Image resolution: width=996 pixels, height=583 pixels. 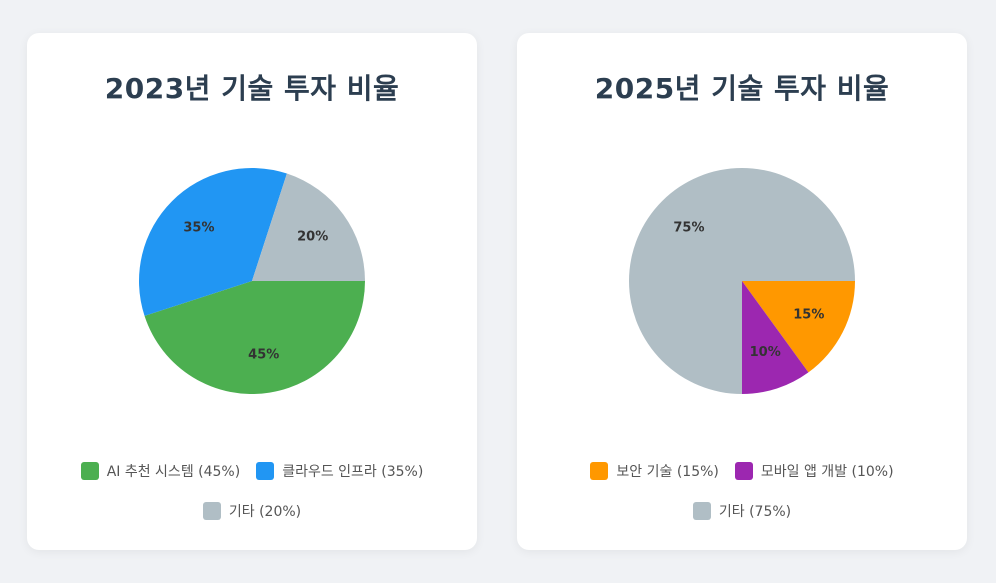 I want to click on legend-item: 기타 (75%), so click(x=742, y=511).